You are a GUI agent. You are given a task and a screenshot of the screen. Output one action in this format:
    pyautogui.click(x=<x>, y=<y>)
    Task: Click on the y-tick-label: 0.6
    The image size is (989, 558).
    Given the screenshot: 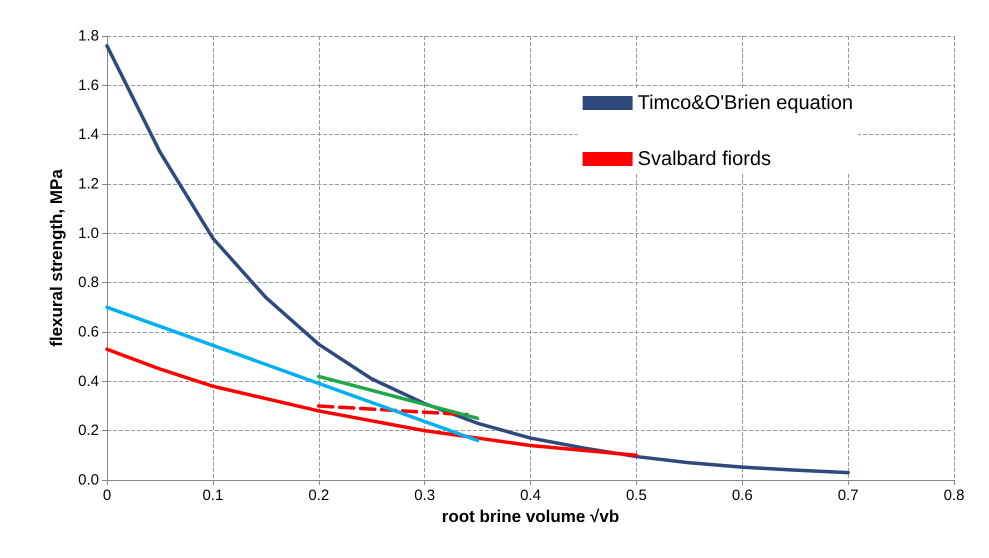 What is the action you would take?
    pyautogui.click(x=88, y=332)
    